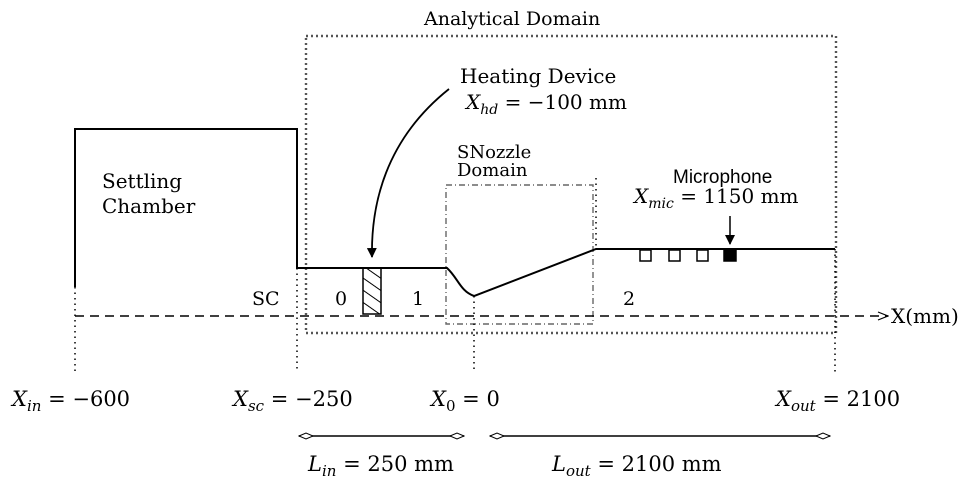  What do you see at coordinates (464, 401) in the screenshot?
I see `x-0-label: X0 = 0` at bounding box center [464, 401].